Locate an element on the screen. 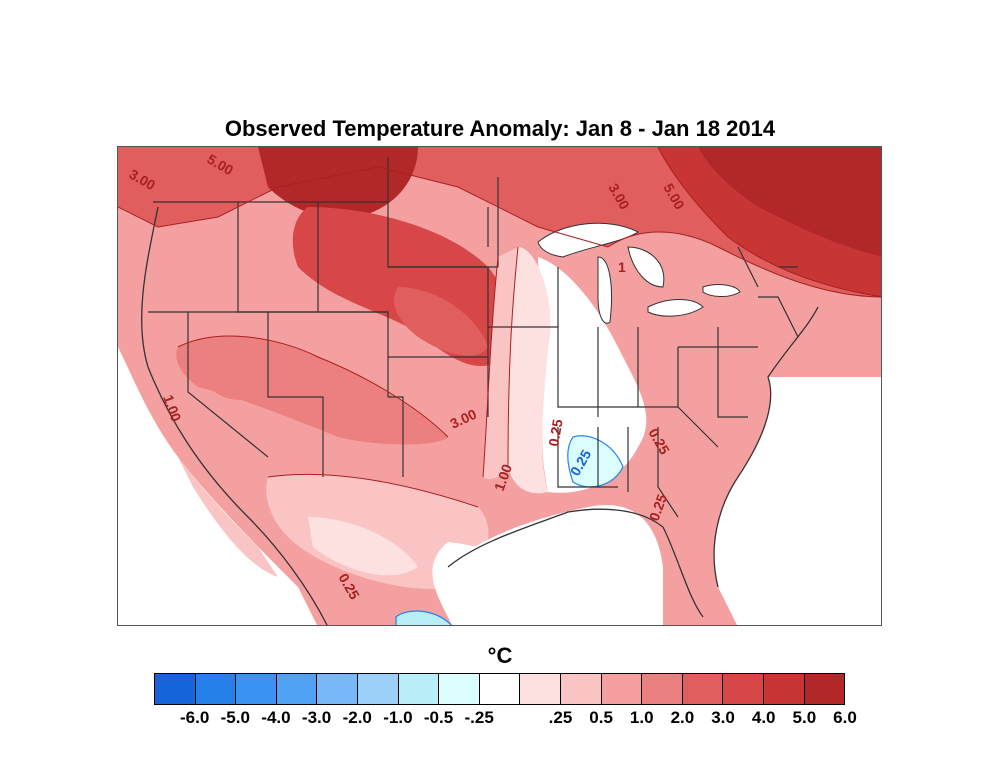 The image size is (1000, 773). colorbar-tick-label: -4.0 is located at coordinates (275, 718).